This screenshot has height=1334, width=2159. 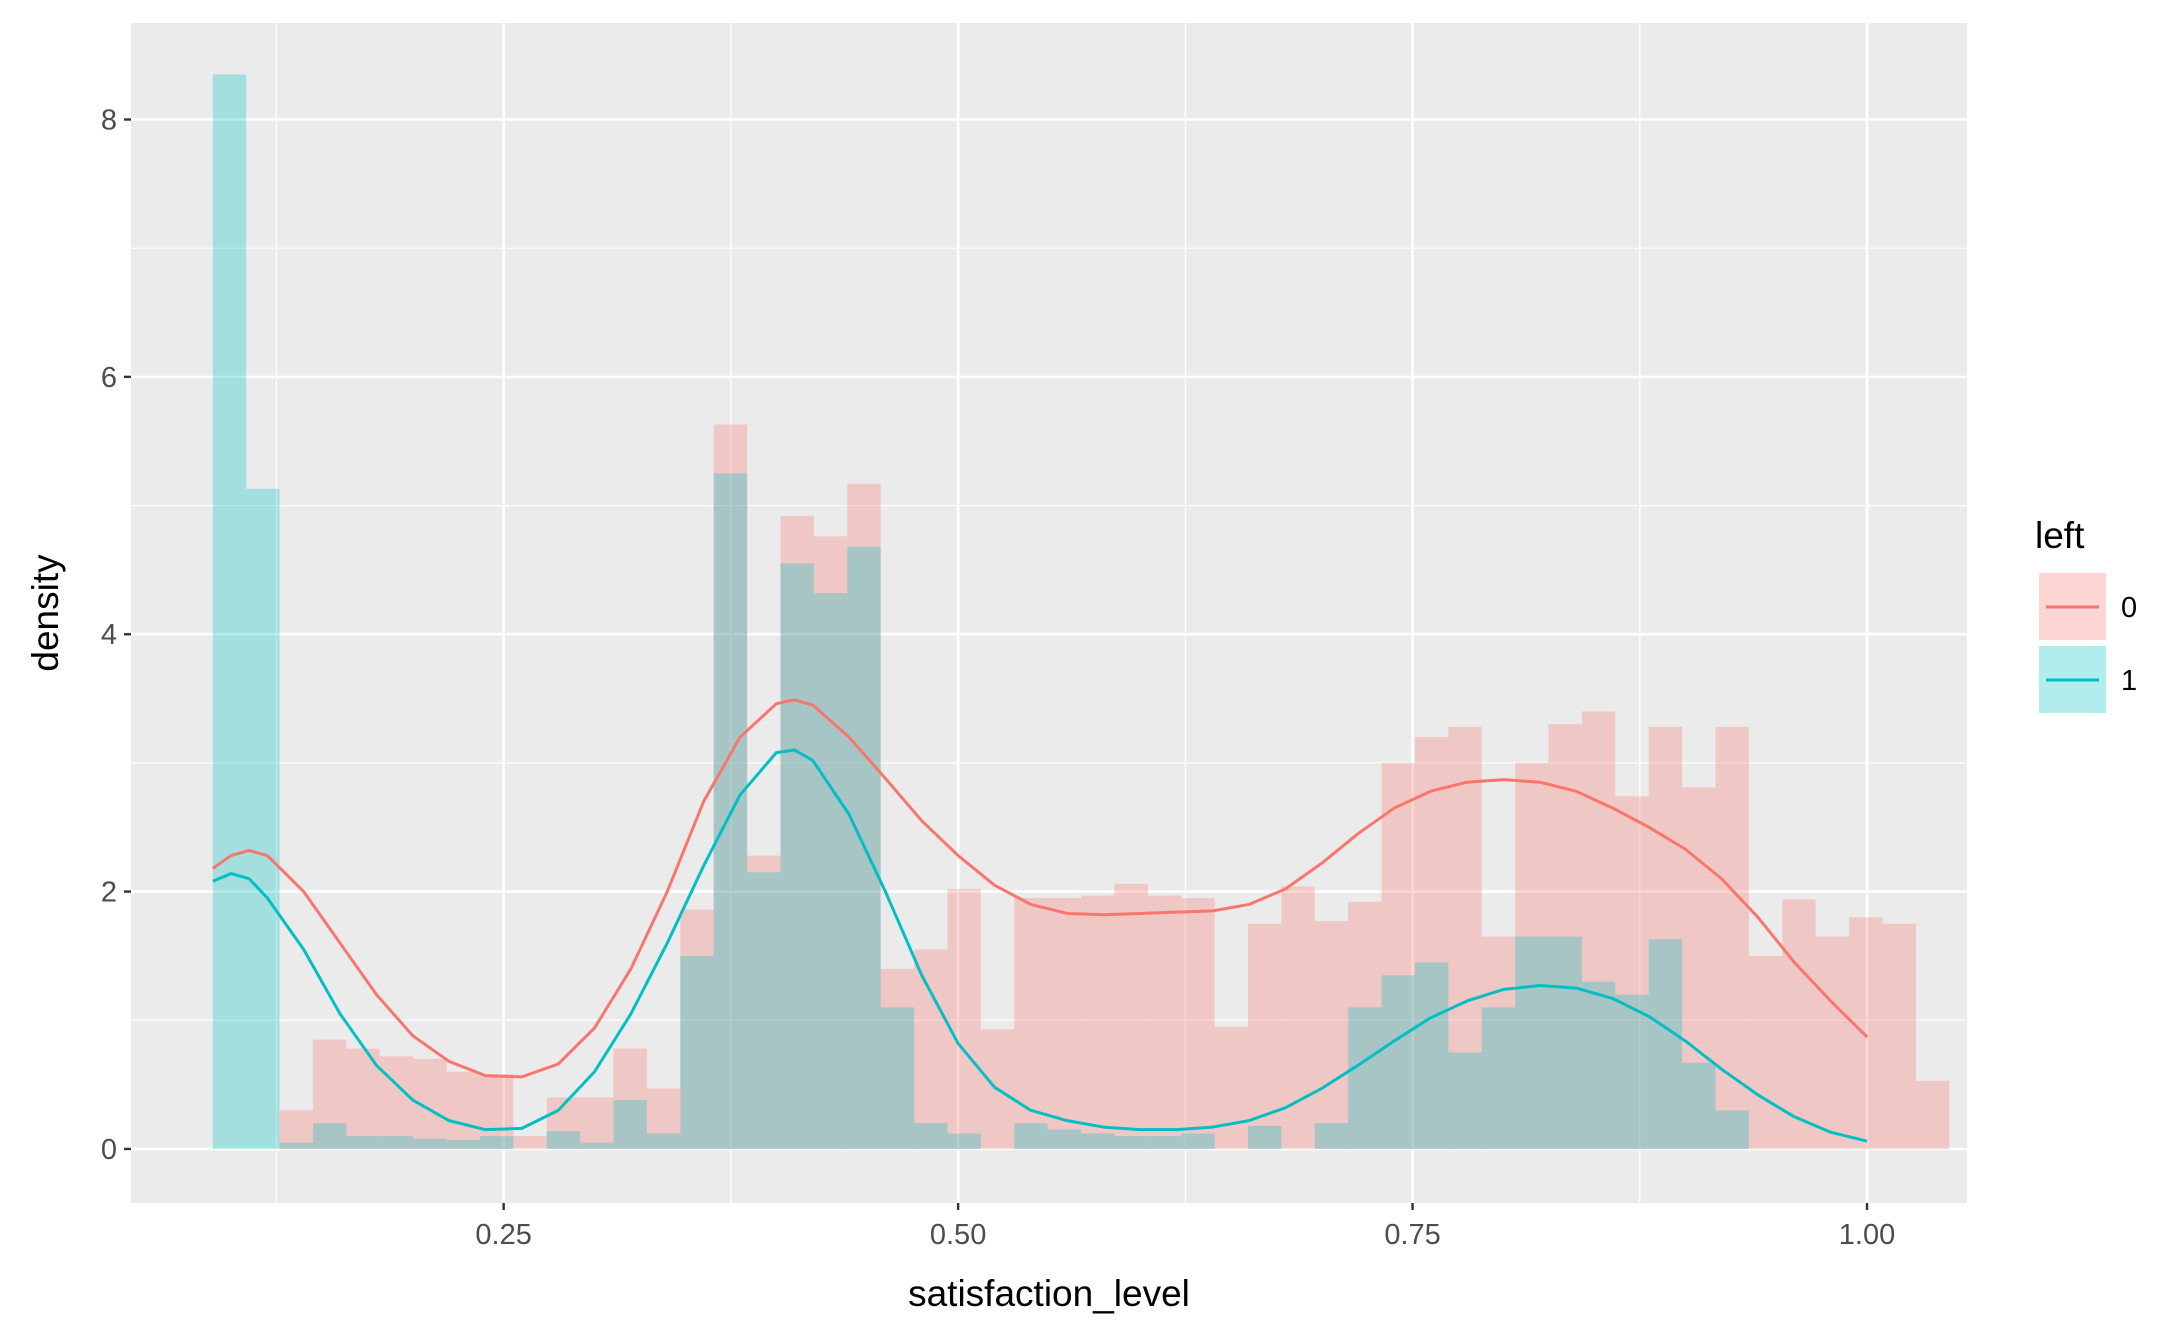 I want to click on x-tick-label: 0.75, so click(x=1412, y=1235).